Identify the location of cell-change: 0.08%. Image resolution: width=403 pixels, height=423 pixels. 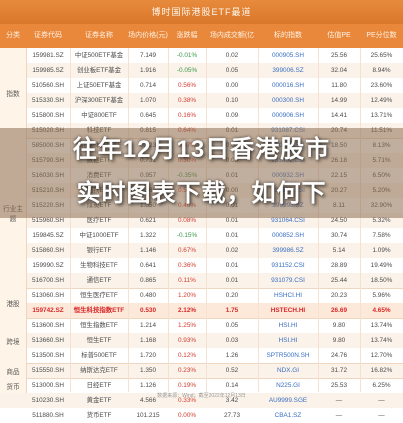
(187, 220).